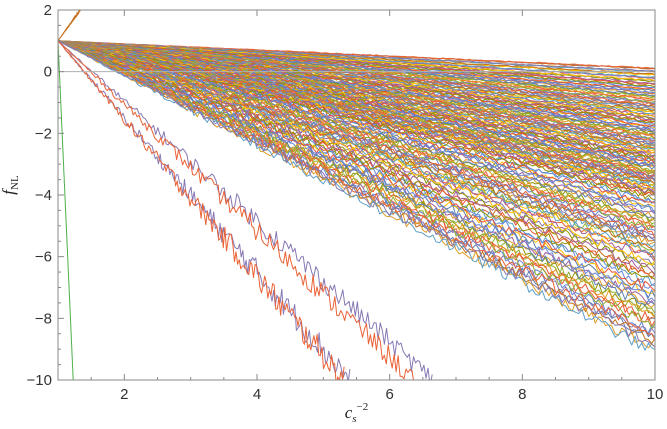 The width and height of the screenshot is (667, 429). What do you see at coordinates (655, 394) in the screenshot?
I see `x-tick-label: 10` at bounding box center [655, 394].